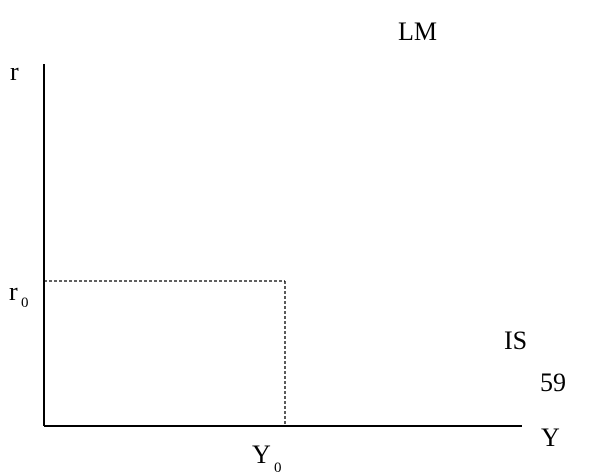 Image resolution: width=600 pixels, height=474 pixels. I want to click on is-curve-label: IS, so click(515, 340).